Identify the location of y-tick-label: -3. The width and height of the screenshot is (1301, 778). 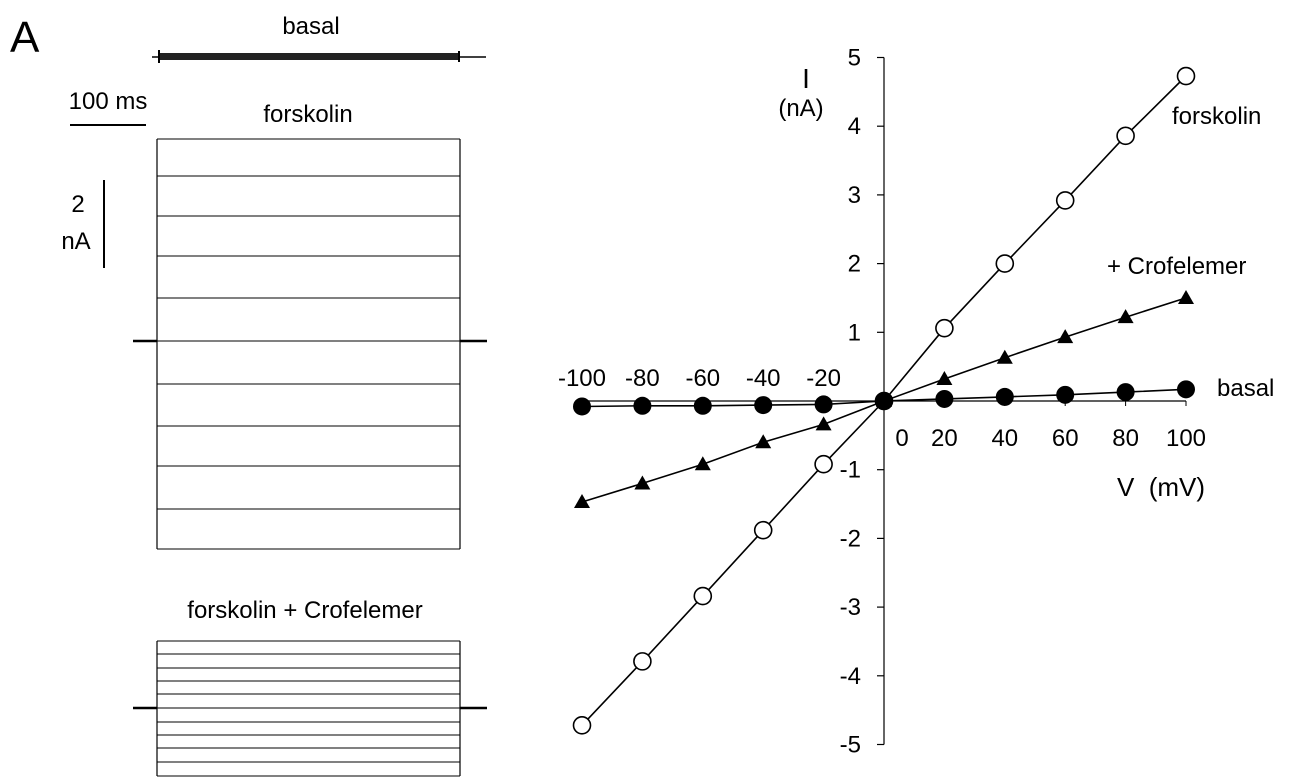
(850, 607).